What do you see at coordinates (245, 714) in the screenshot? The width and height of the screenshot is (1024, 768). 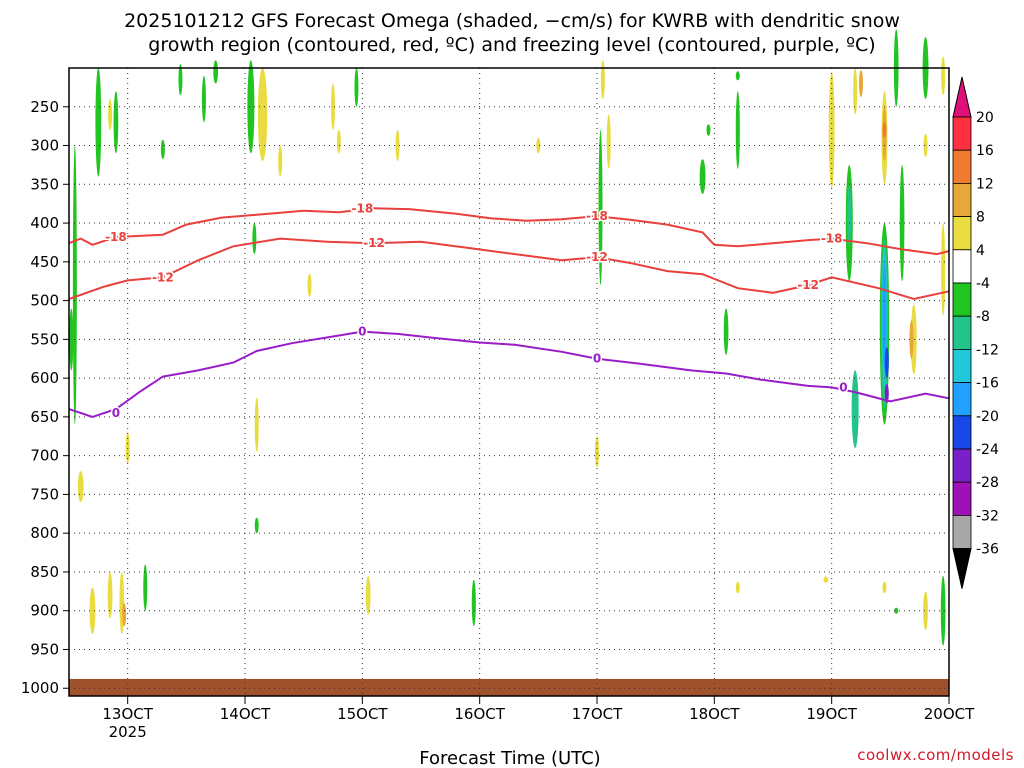 I see `x-tick-label-14: 14OCT` at bounding box center [245, 714].